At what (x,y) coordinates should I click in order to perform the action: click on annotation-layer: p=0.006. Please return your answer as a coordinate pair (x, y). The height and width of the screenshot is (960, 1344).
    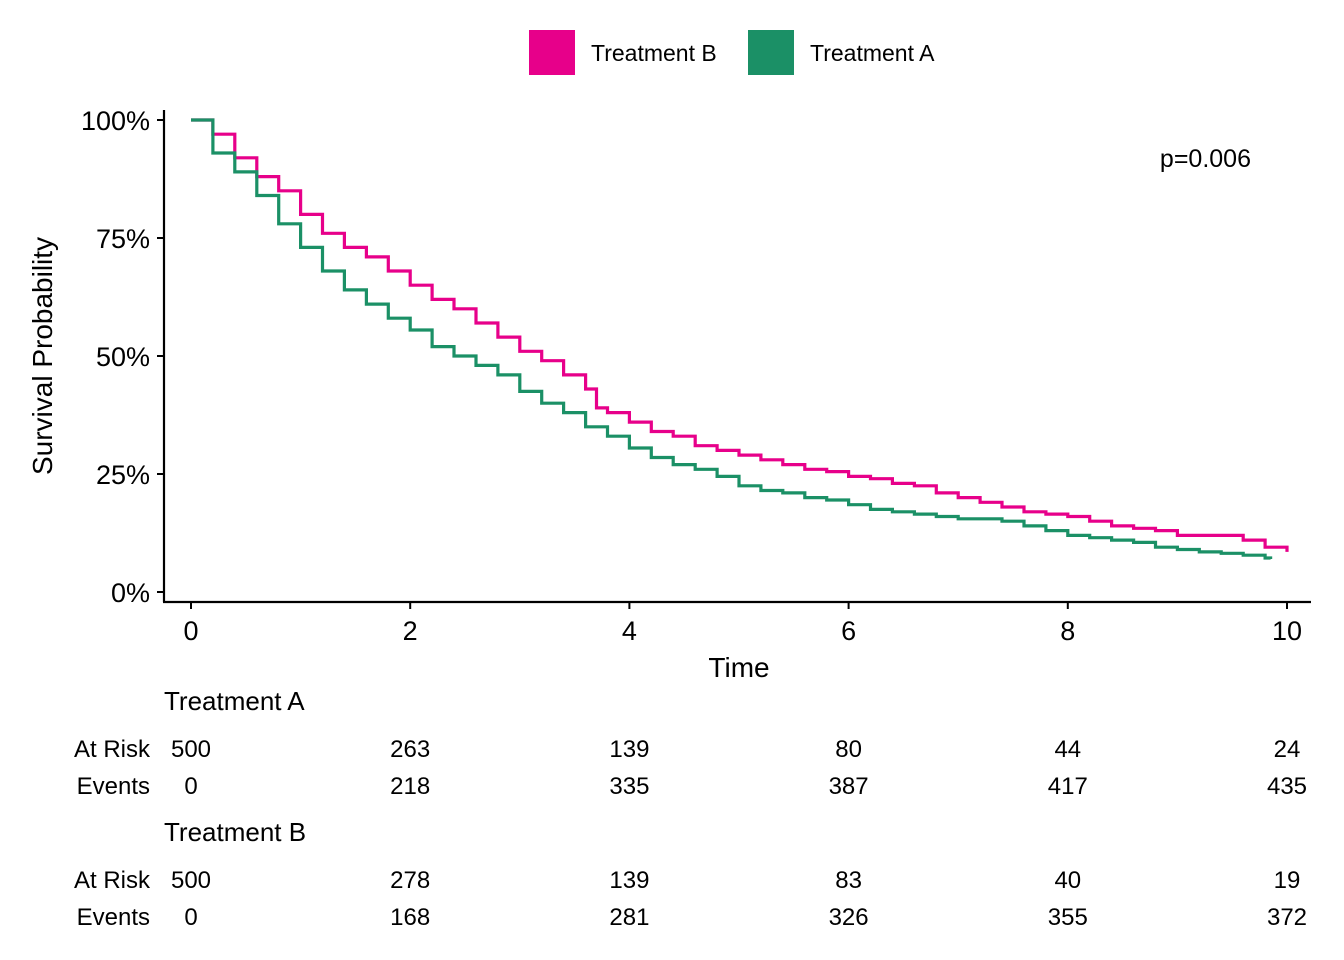
    Looking at the image, I should click on (1205, 159).